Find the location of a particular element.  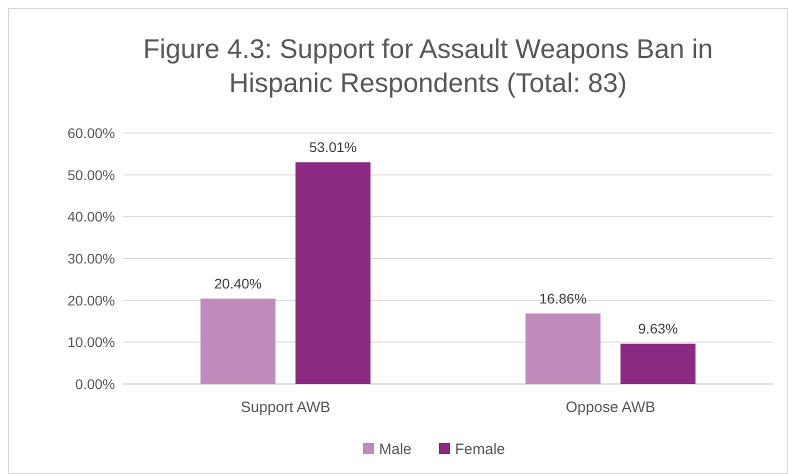

y-tick-label: 20.00% is located at coordinates (91, 300).